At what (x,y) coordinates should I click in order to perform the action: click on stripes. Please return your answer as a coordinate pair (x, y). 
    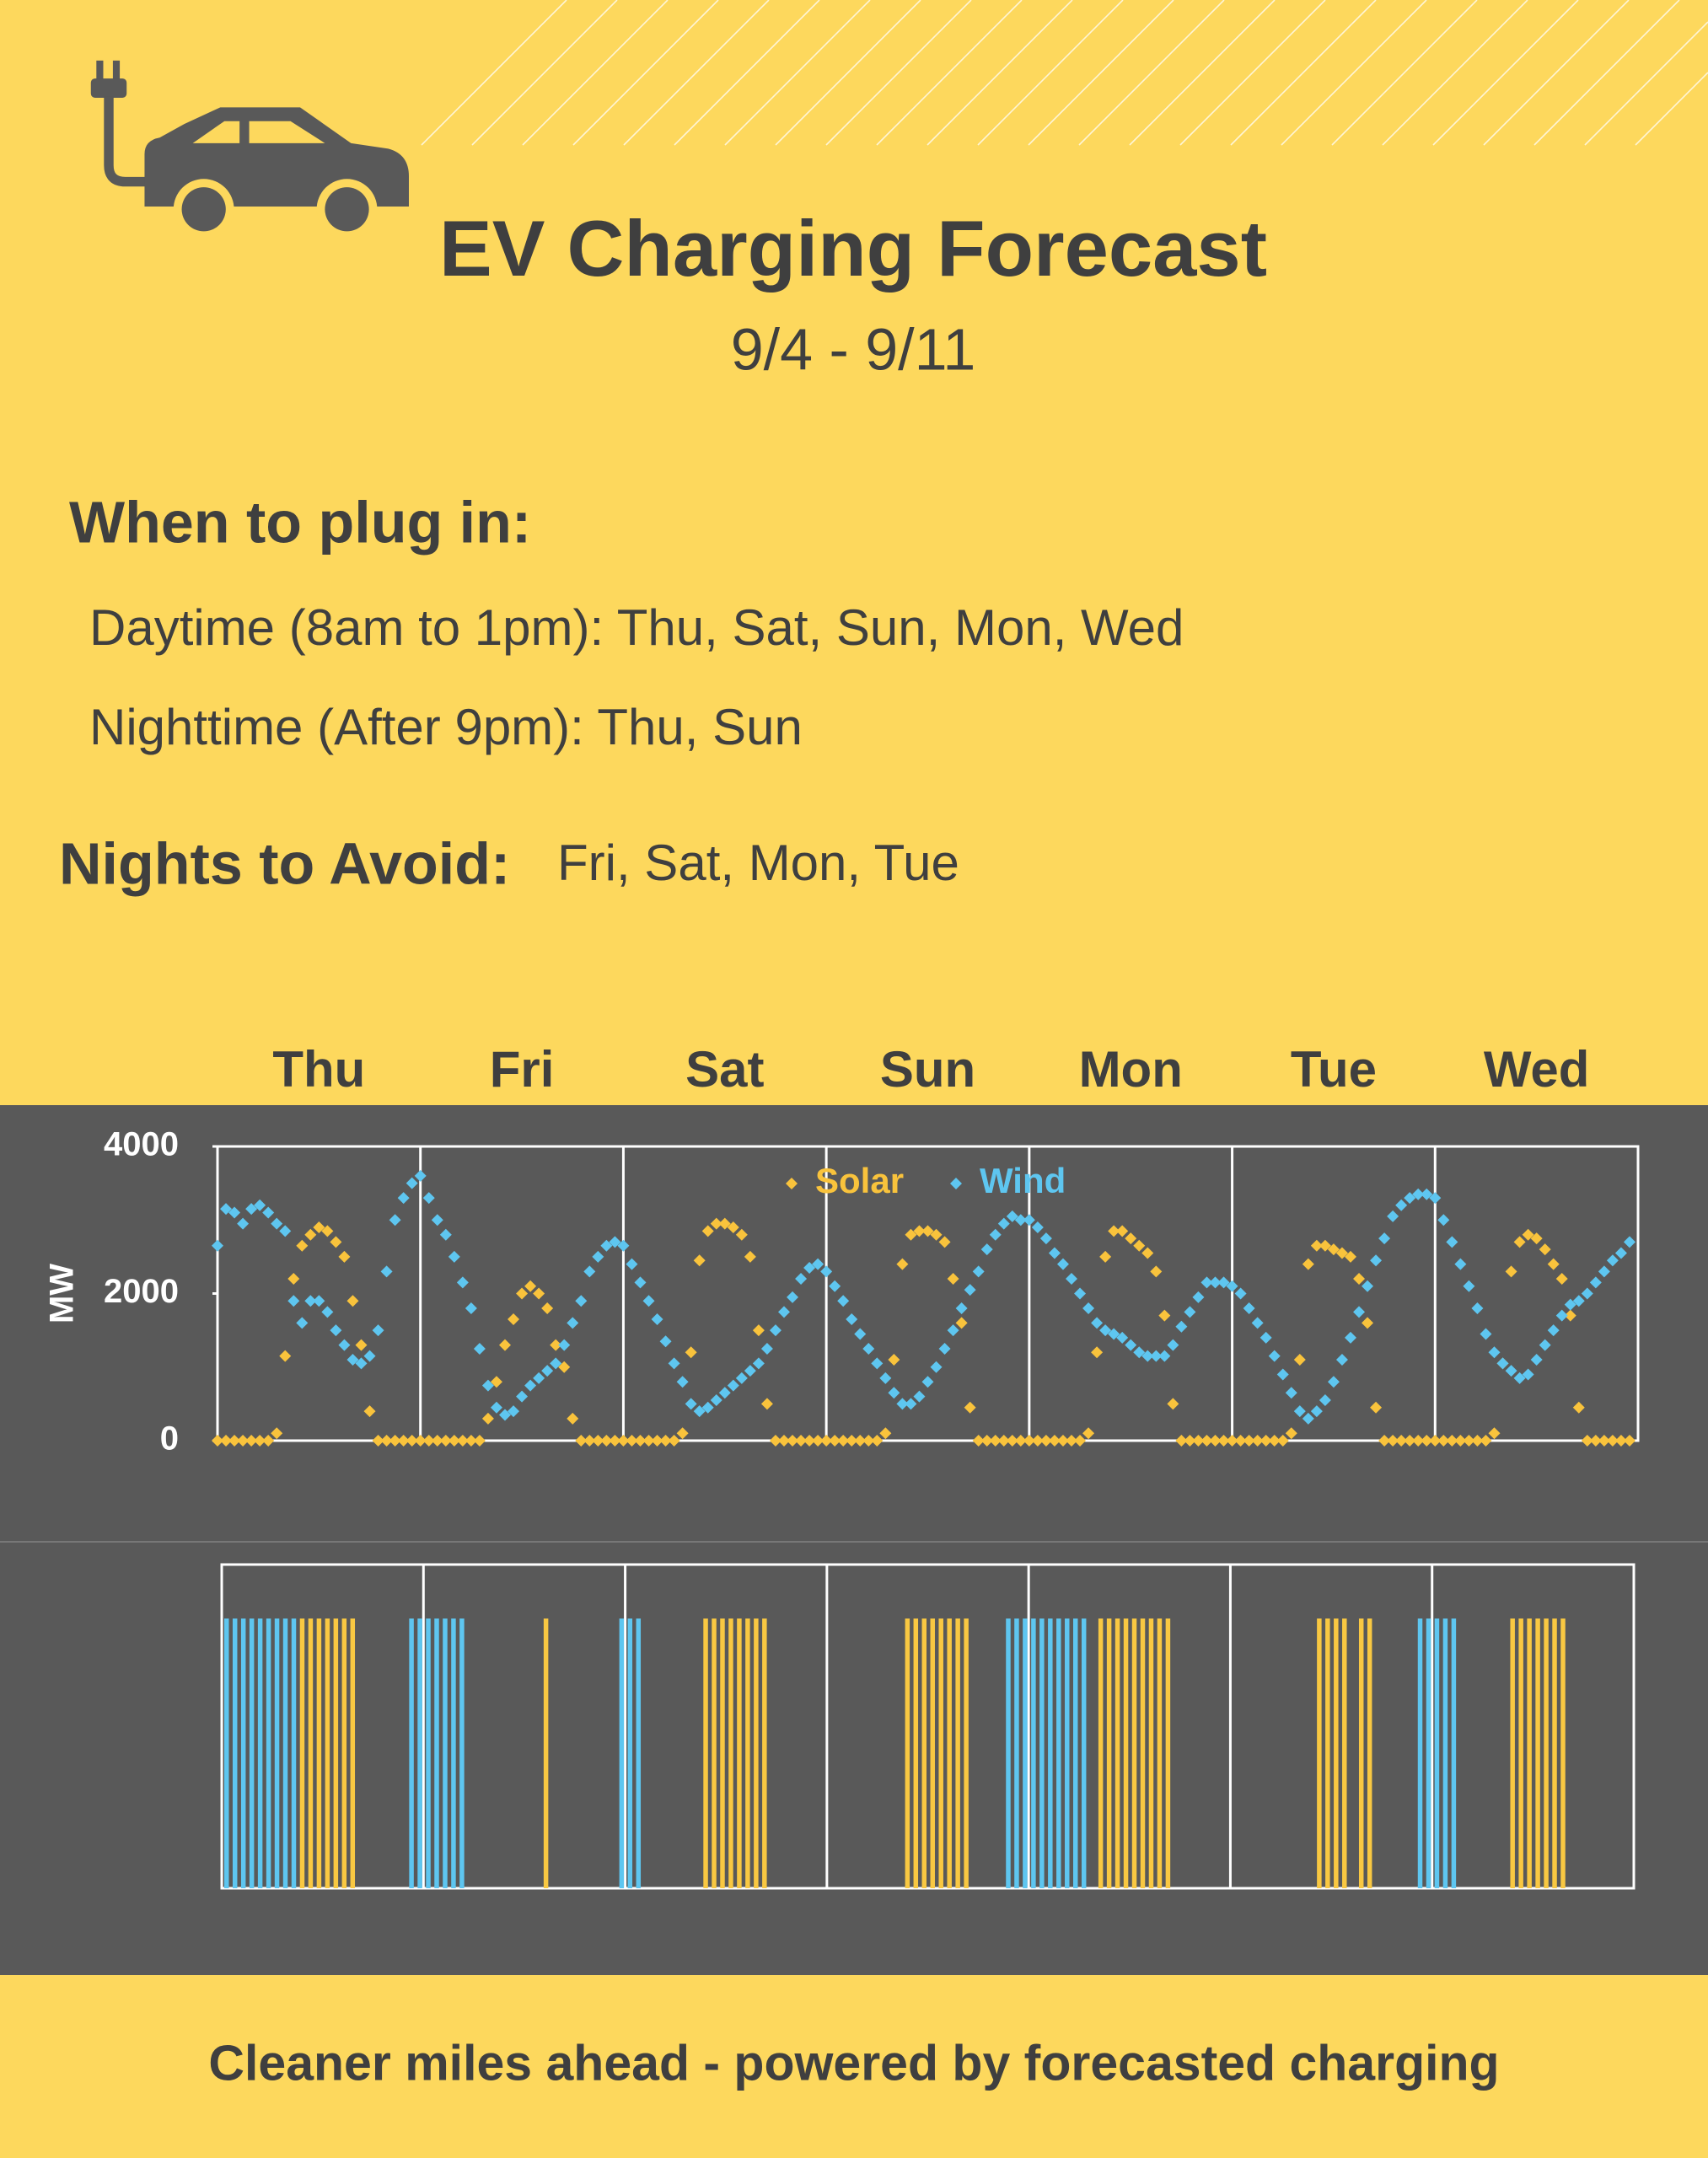
    Looking at the image, I should click on (1064, 73).